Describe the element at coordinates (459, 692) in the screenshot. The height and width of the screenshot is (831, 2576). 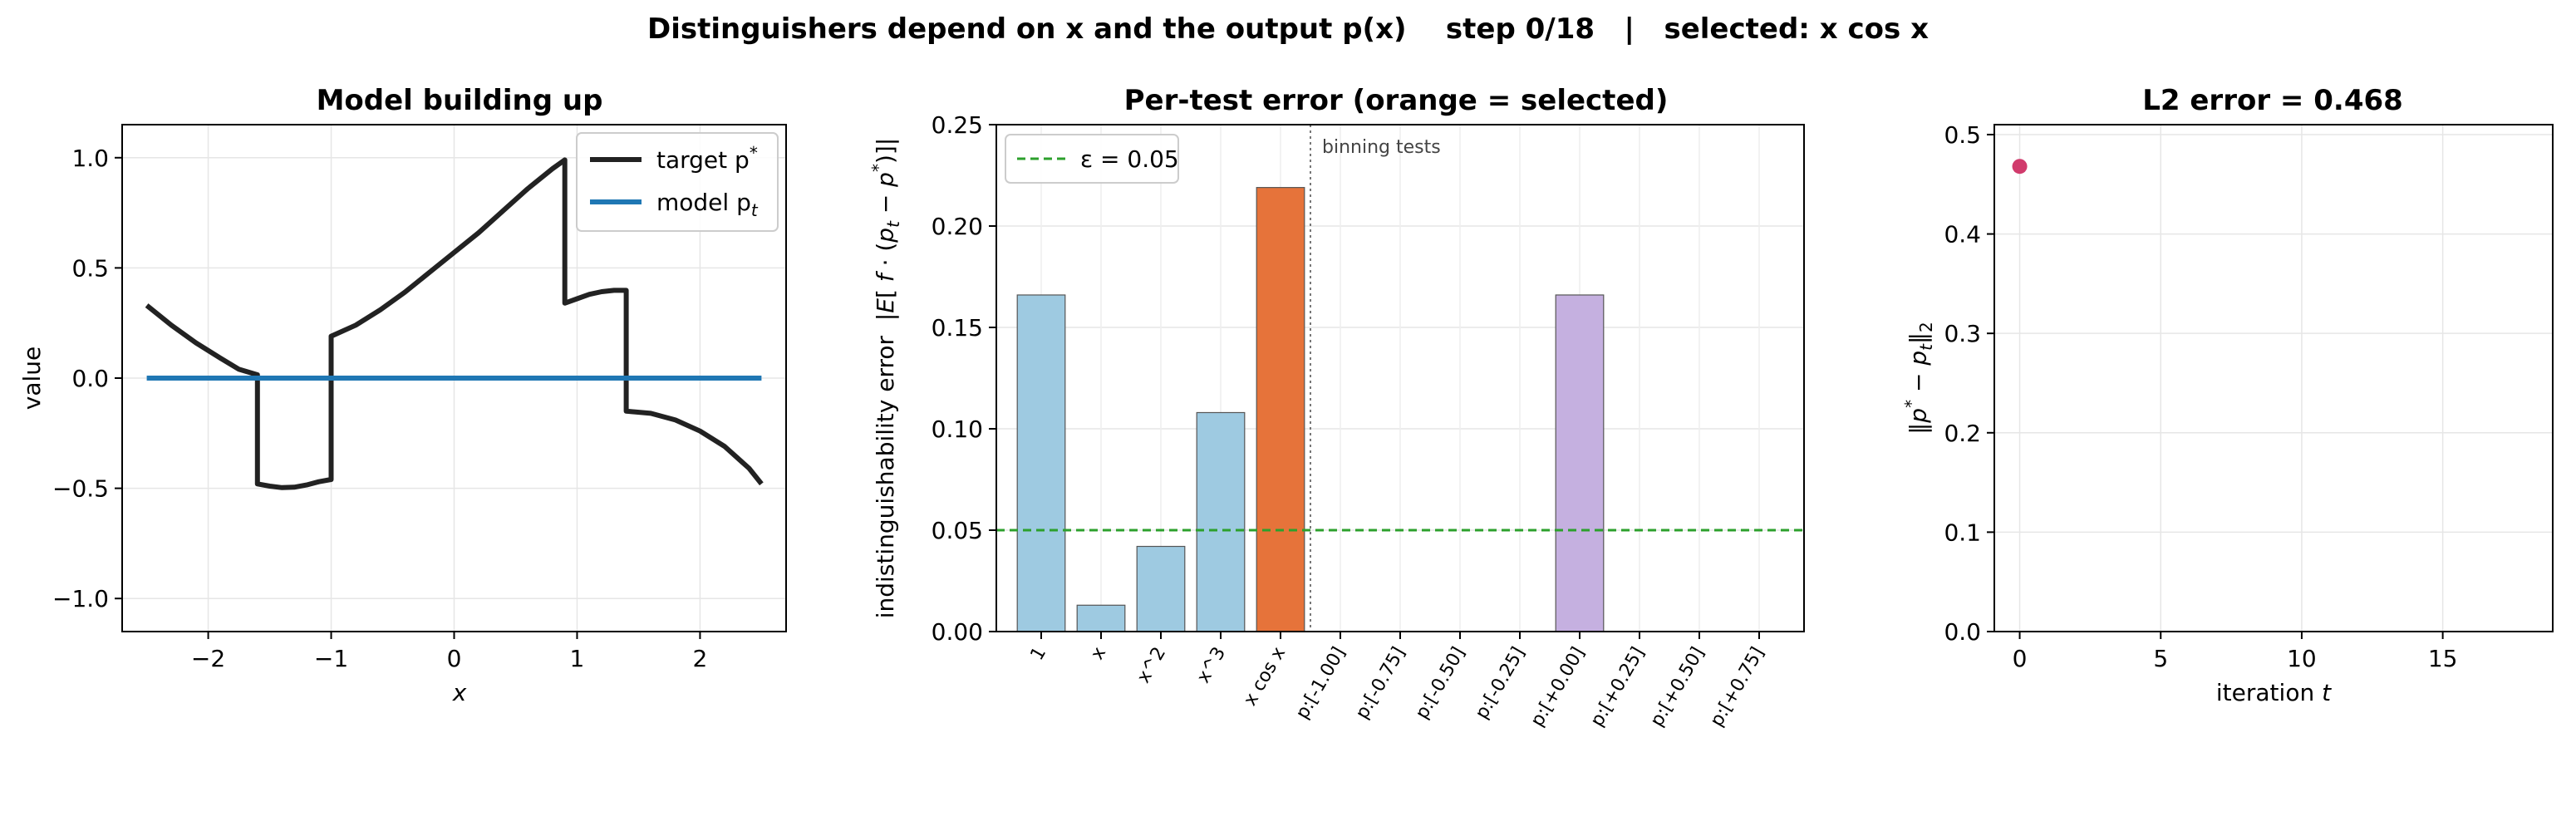
I see `line-chart-x-axis-label: x` at that location.